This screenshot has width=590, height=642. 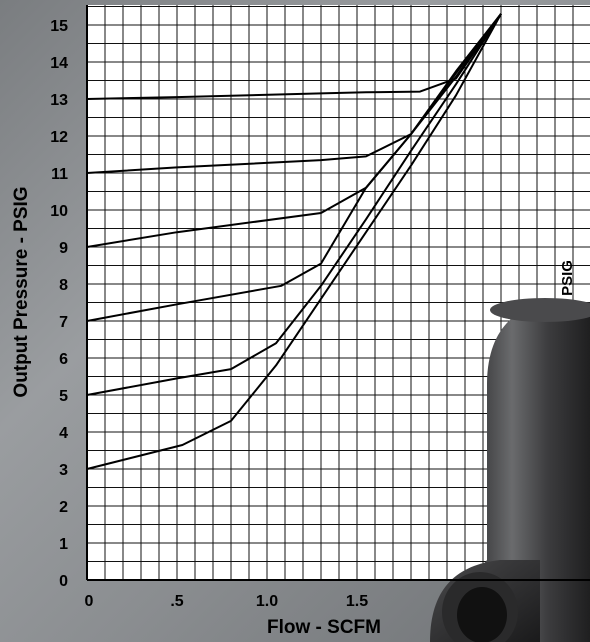 What do you see at coordinates (63, 322) in the screenshot?
I see `y-tick-label: 7` at bounding box center [63, 322].